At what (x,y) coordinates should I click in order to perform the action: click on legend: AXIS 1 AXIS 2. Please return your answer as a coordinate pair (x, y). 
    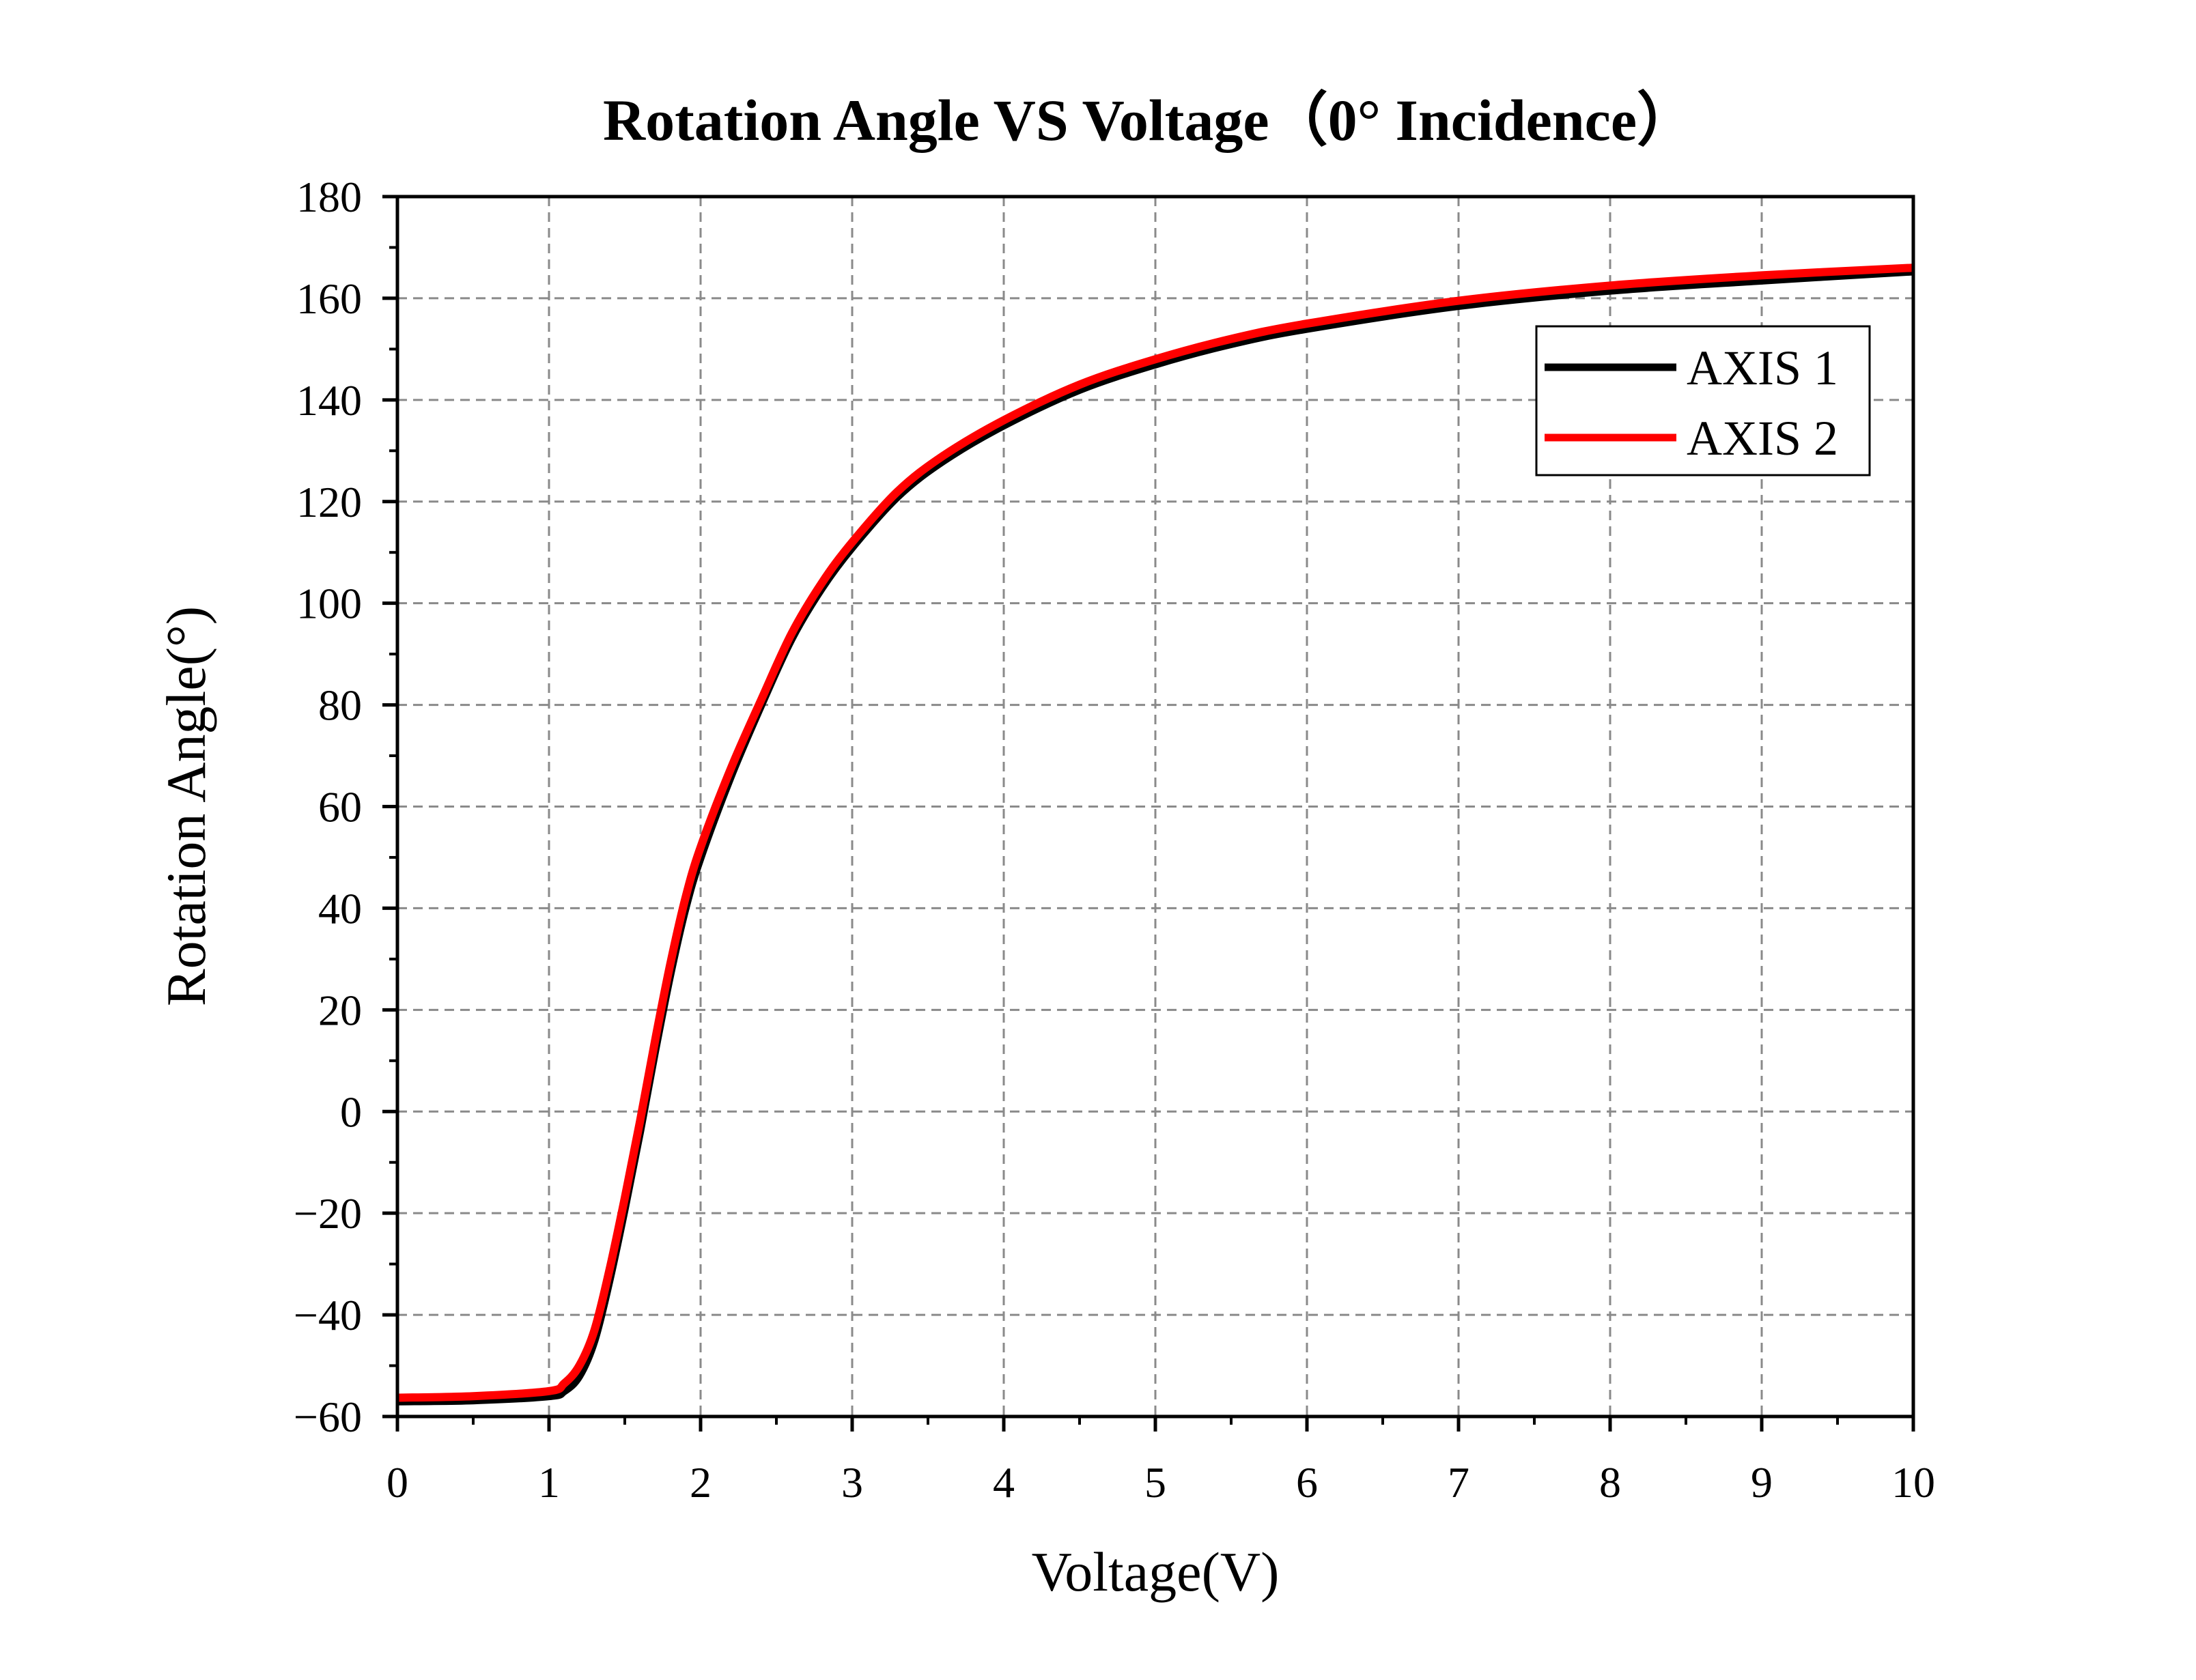
    Looking at the image, I should click on (1703, 400).